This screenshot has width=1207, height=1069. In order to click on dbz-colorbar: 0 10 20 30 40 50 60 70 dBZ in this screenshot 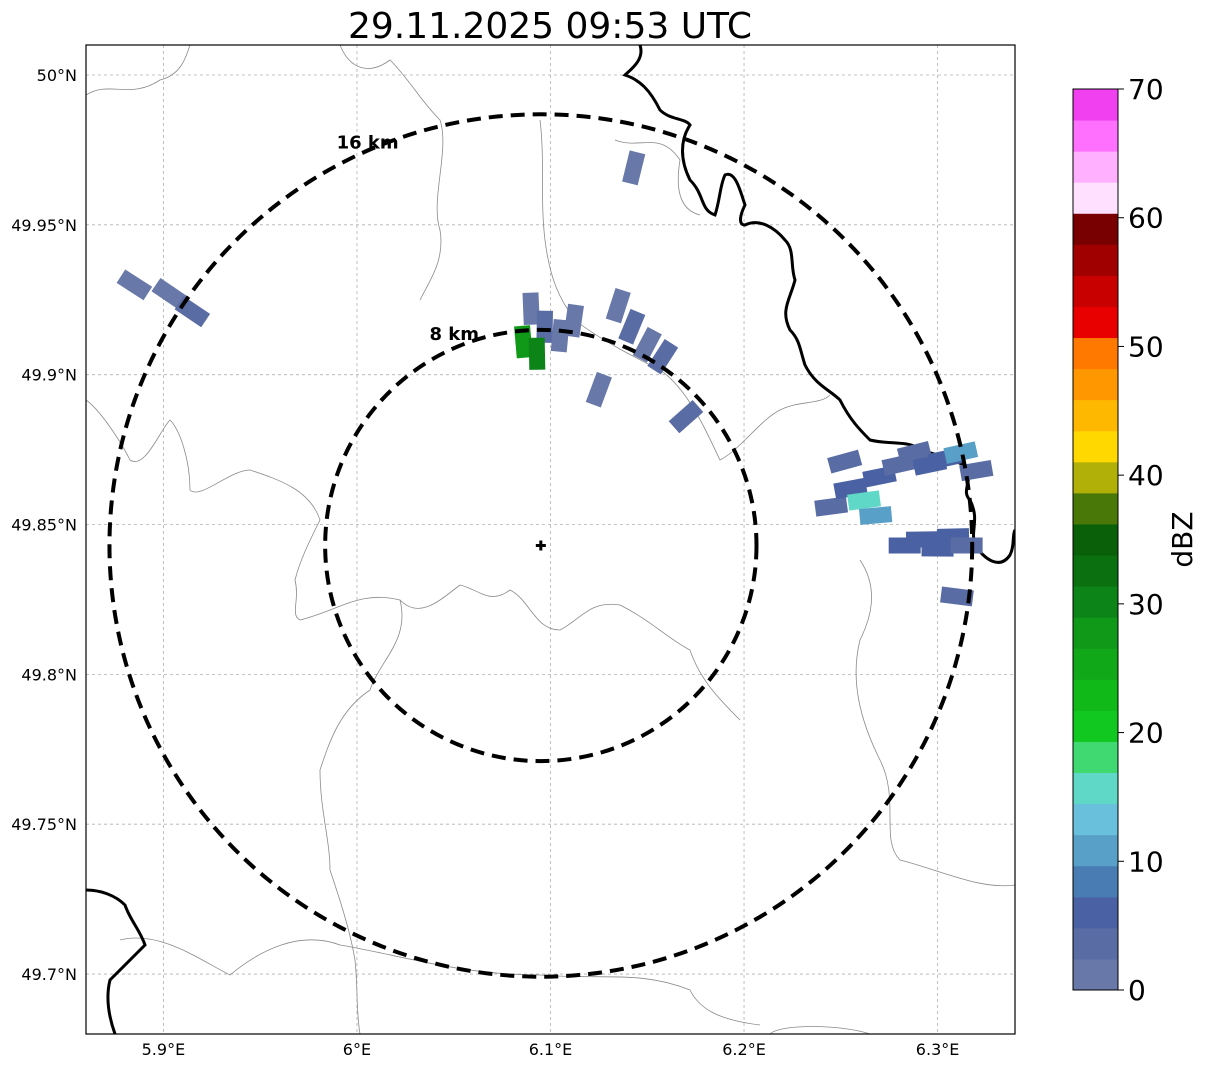, I will do `click(1135, 540)`.